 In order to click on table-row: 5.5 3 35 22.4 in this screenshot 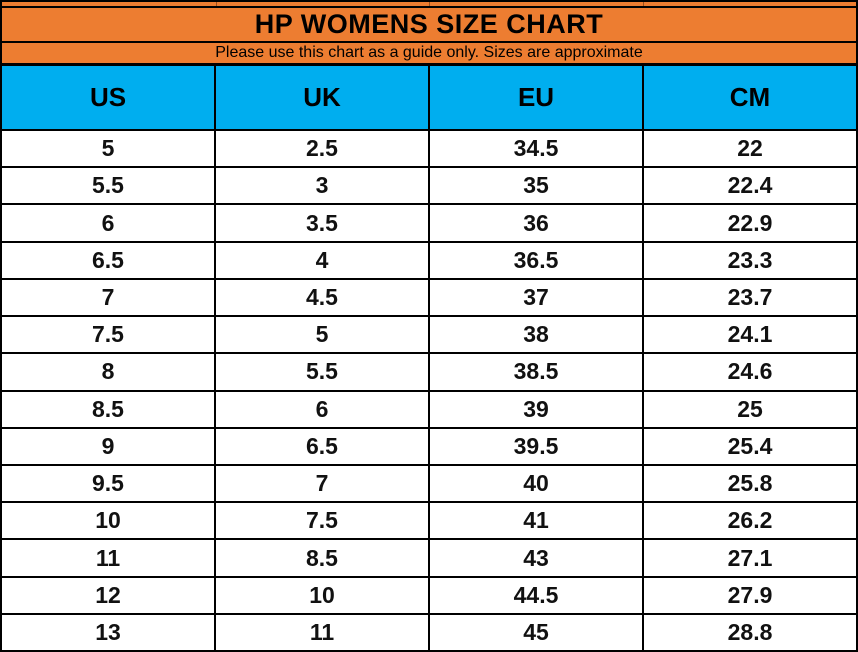, I will do `click(429, 187)`.